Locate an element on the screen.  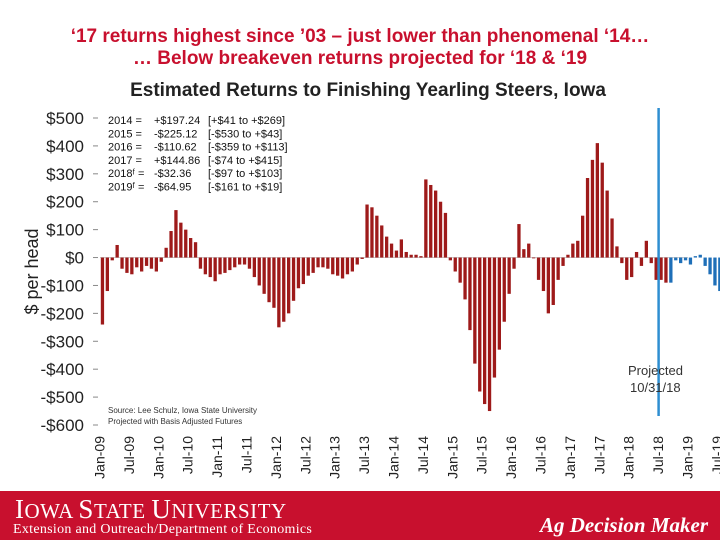
x-tick-label: Jan-09 is located at coordinates (99, 457).